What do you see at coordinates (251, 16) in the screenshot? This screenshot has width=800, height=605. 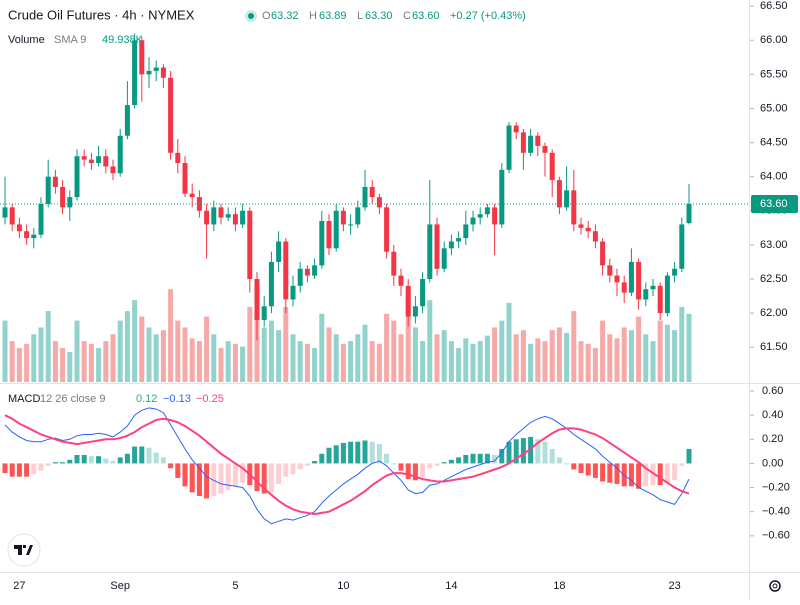 I see `status-dot` at bounding box center [251, 16].